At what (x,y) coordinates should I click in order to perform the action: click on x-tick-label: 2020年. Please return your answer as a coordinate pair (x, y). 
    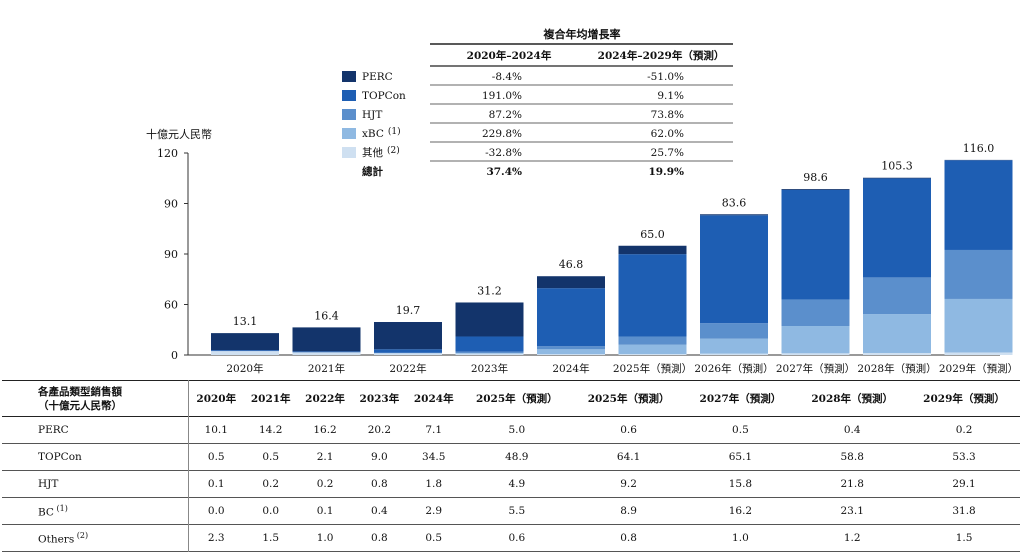
    Looking at the image, I should click on (244, 368).